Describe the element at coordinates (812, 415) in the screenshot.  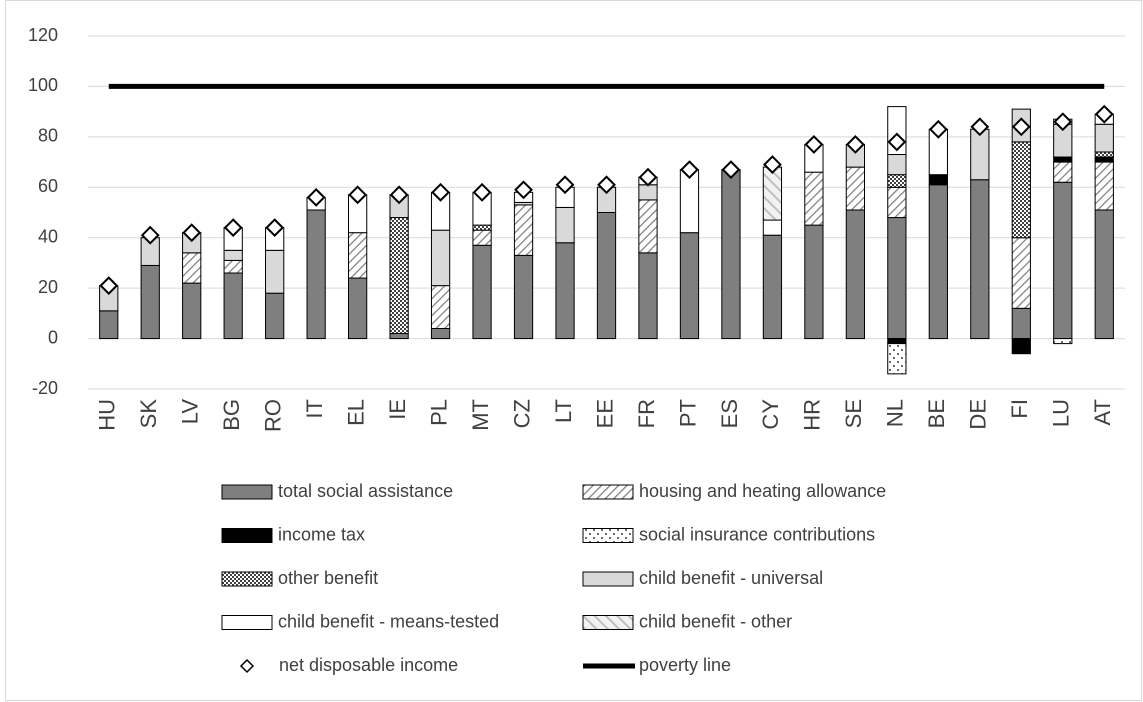
I see `x-tick-label: HR` at that location.